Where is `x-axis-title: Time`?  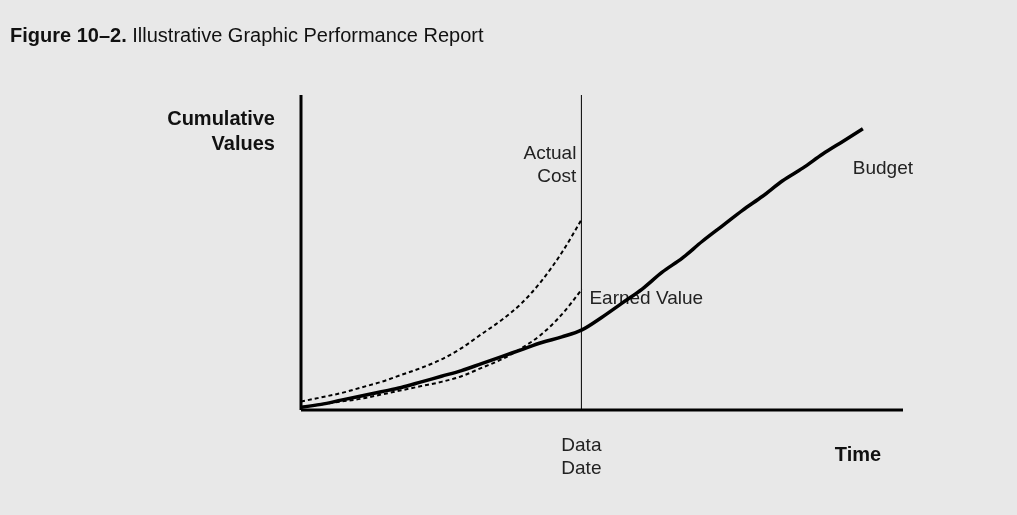
x-axis-title: Time is located at coordinates (858, 454).